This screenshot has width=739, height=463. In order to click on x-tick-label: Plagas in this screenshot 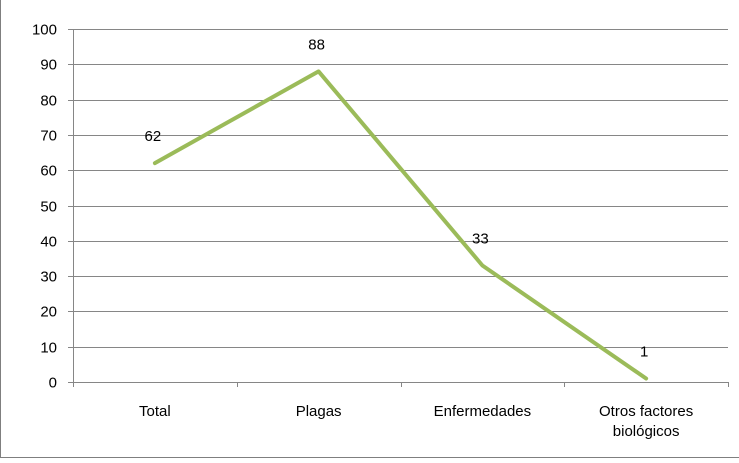, I will do `click(319, 411)`.